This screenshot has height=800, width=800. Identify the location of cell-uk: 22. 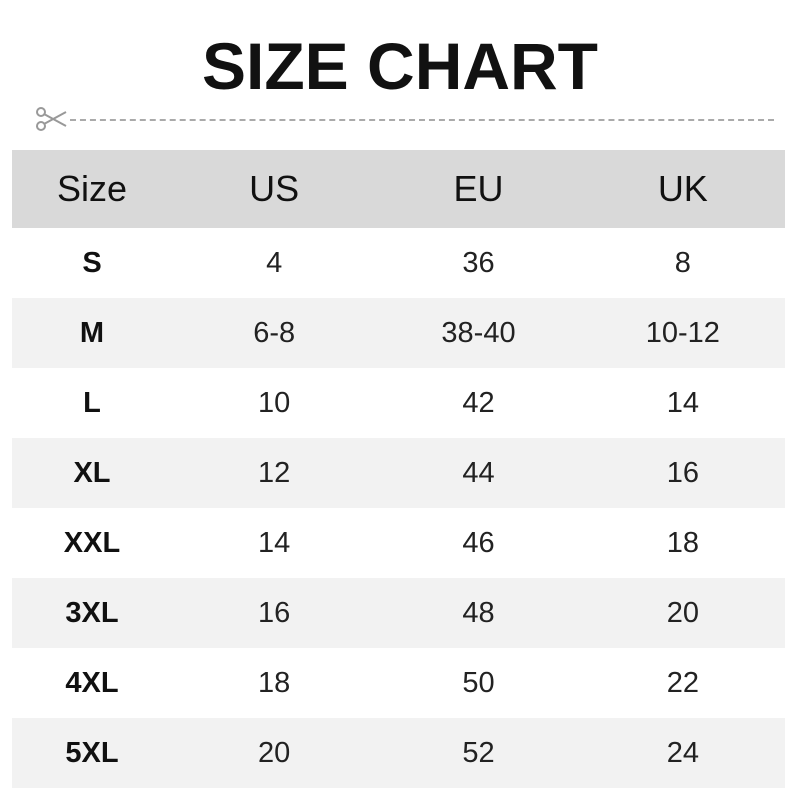
(682, 682).